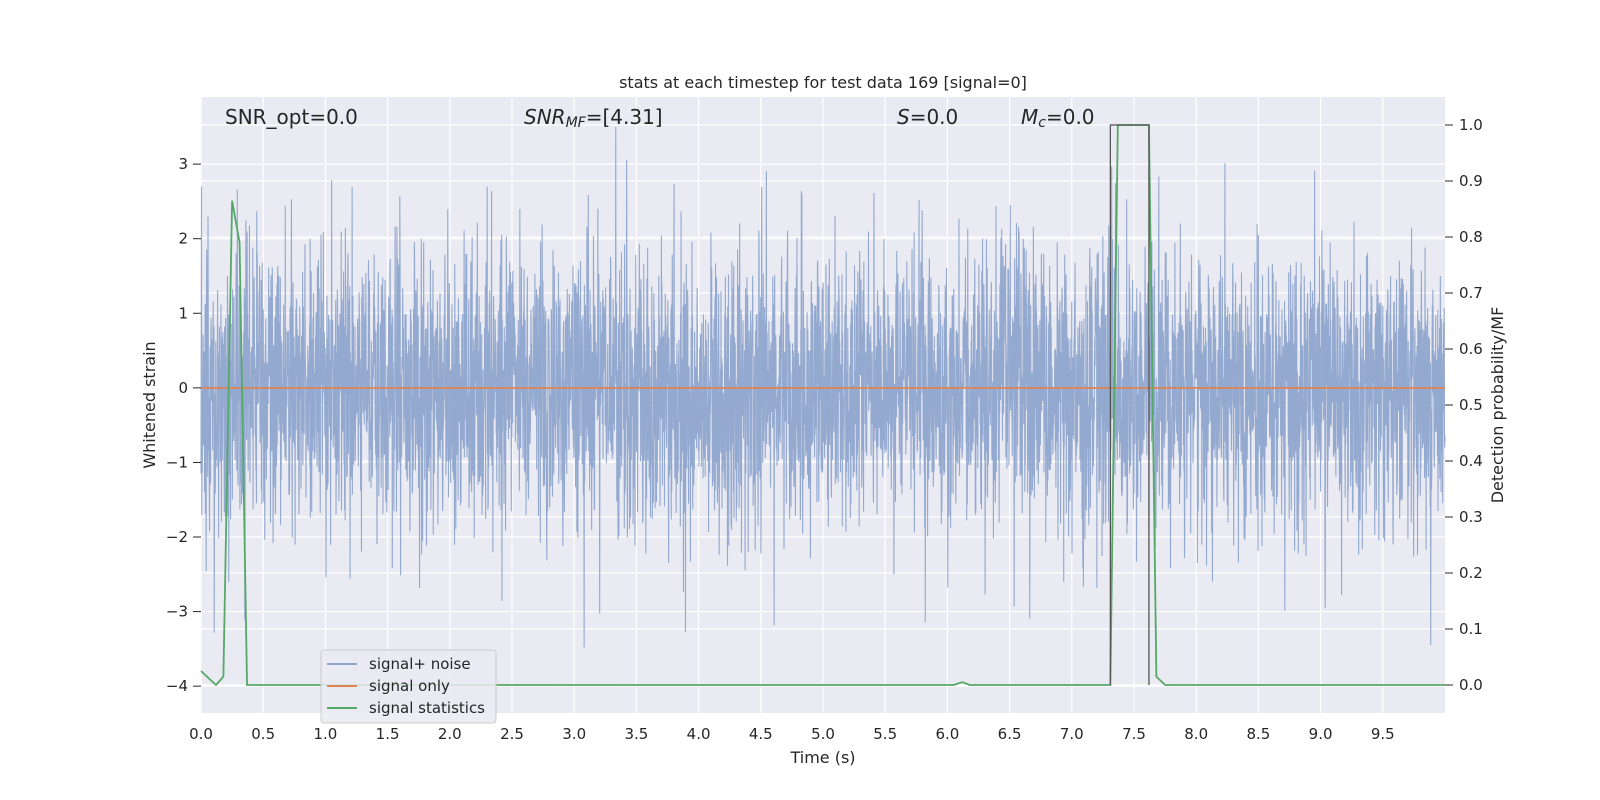  I want to click on legend-label-signal-noise: signal+ noise, so click(420, 664).